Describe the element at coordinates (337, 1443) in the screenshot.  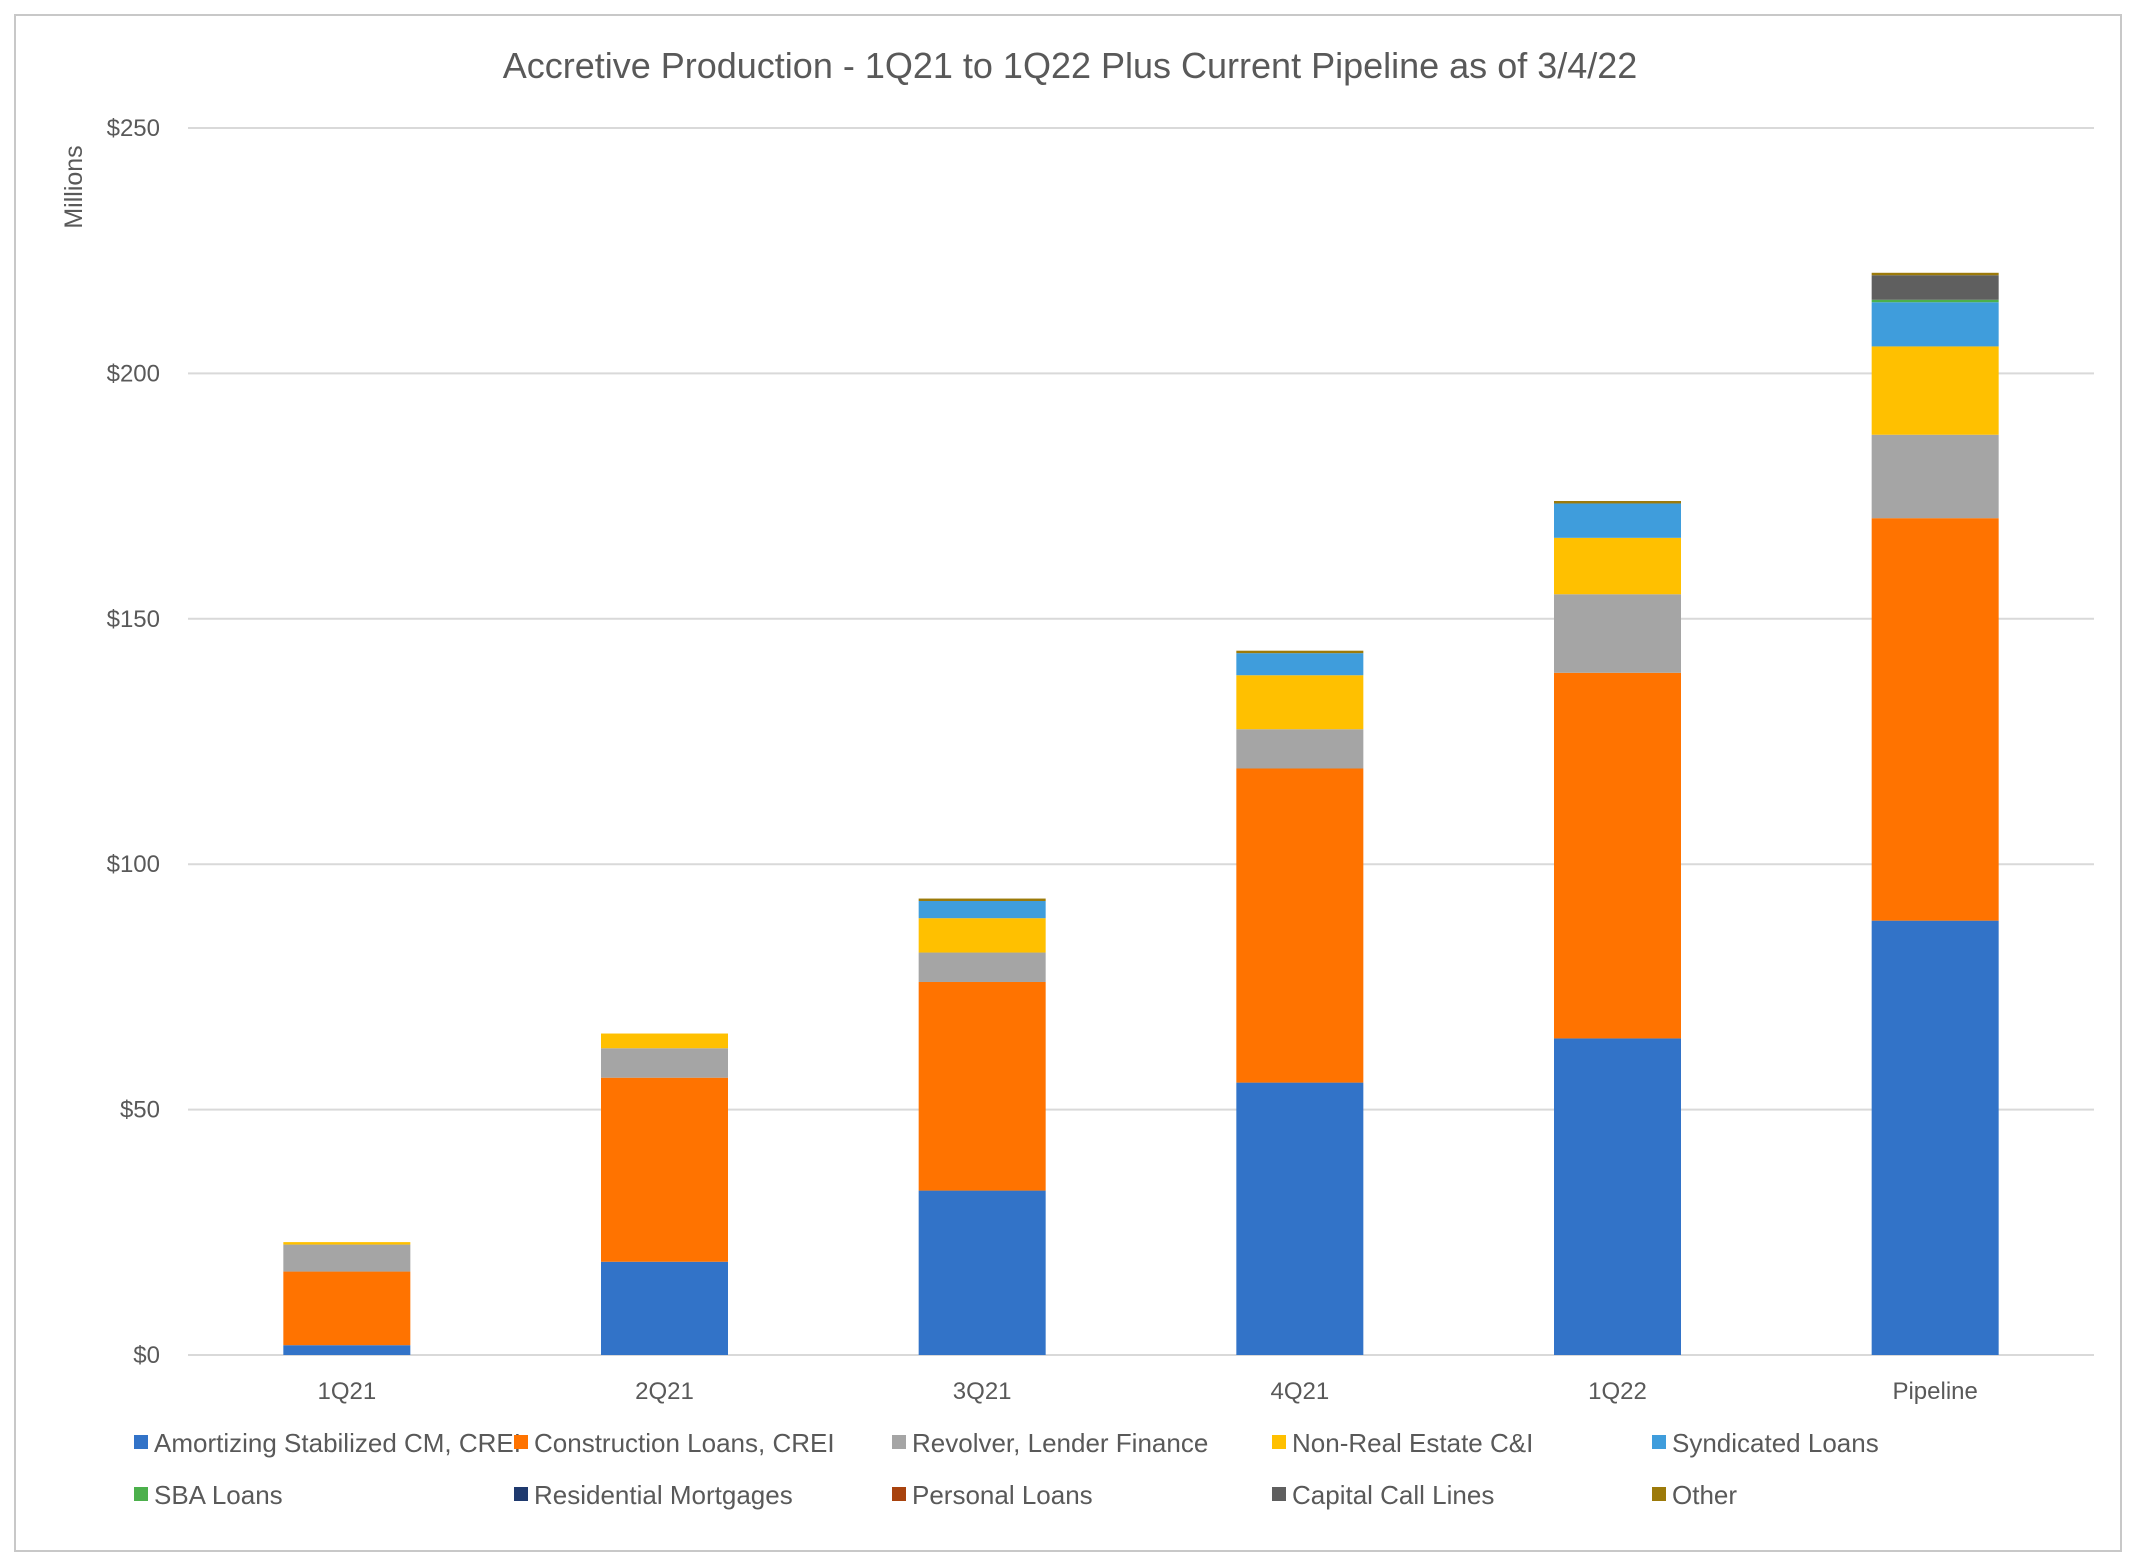
I see `legend-label: Amortizing Stabilized CM, CREI` at that location.